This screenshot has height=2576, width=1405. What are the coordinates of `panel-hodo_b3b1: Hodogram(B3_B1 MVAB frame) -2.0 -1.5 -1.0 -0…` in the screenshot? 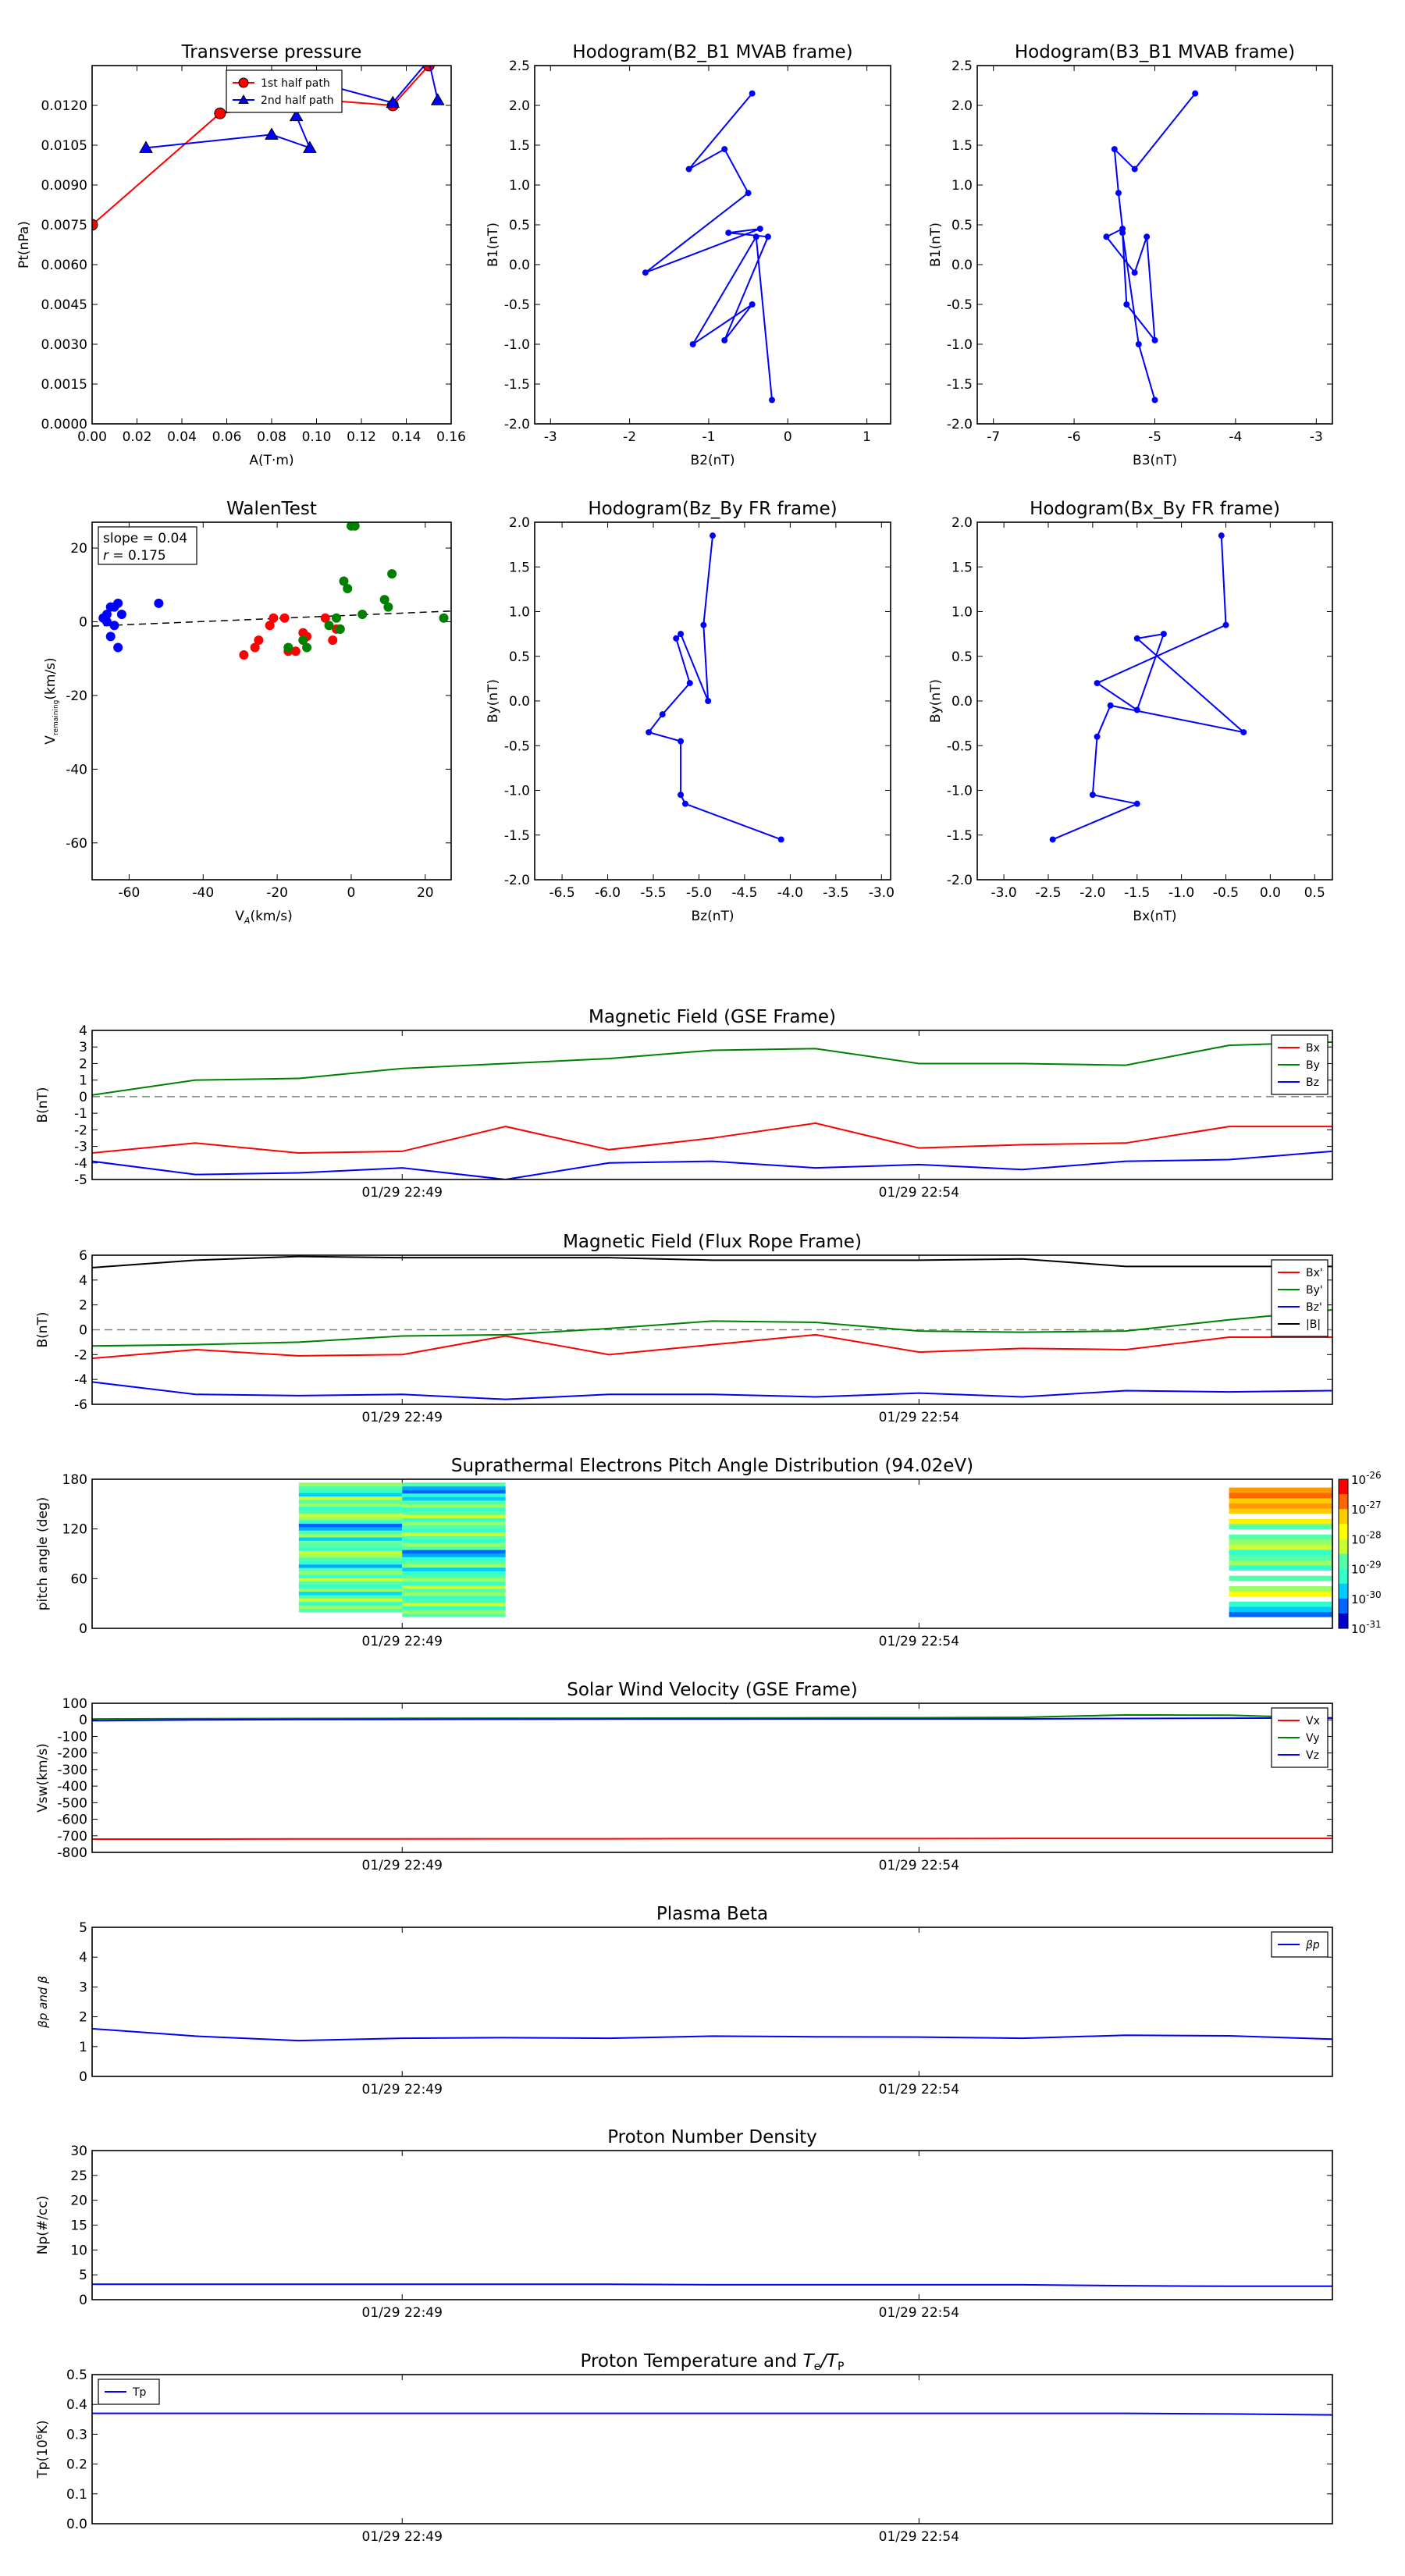 It's located at (1131, 255).